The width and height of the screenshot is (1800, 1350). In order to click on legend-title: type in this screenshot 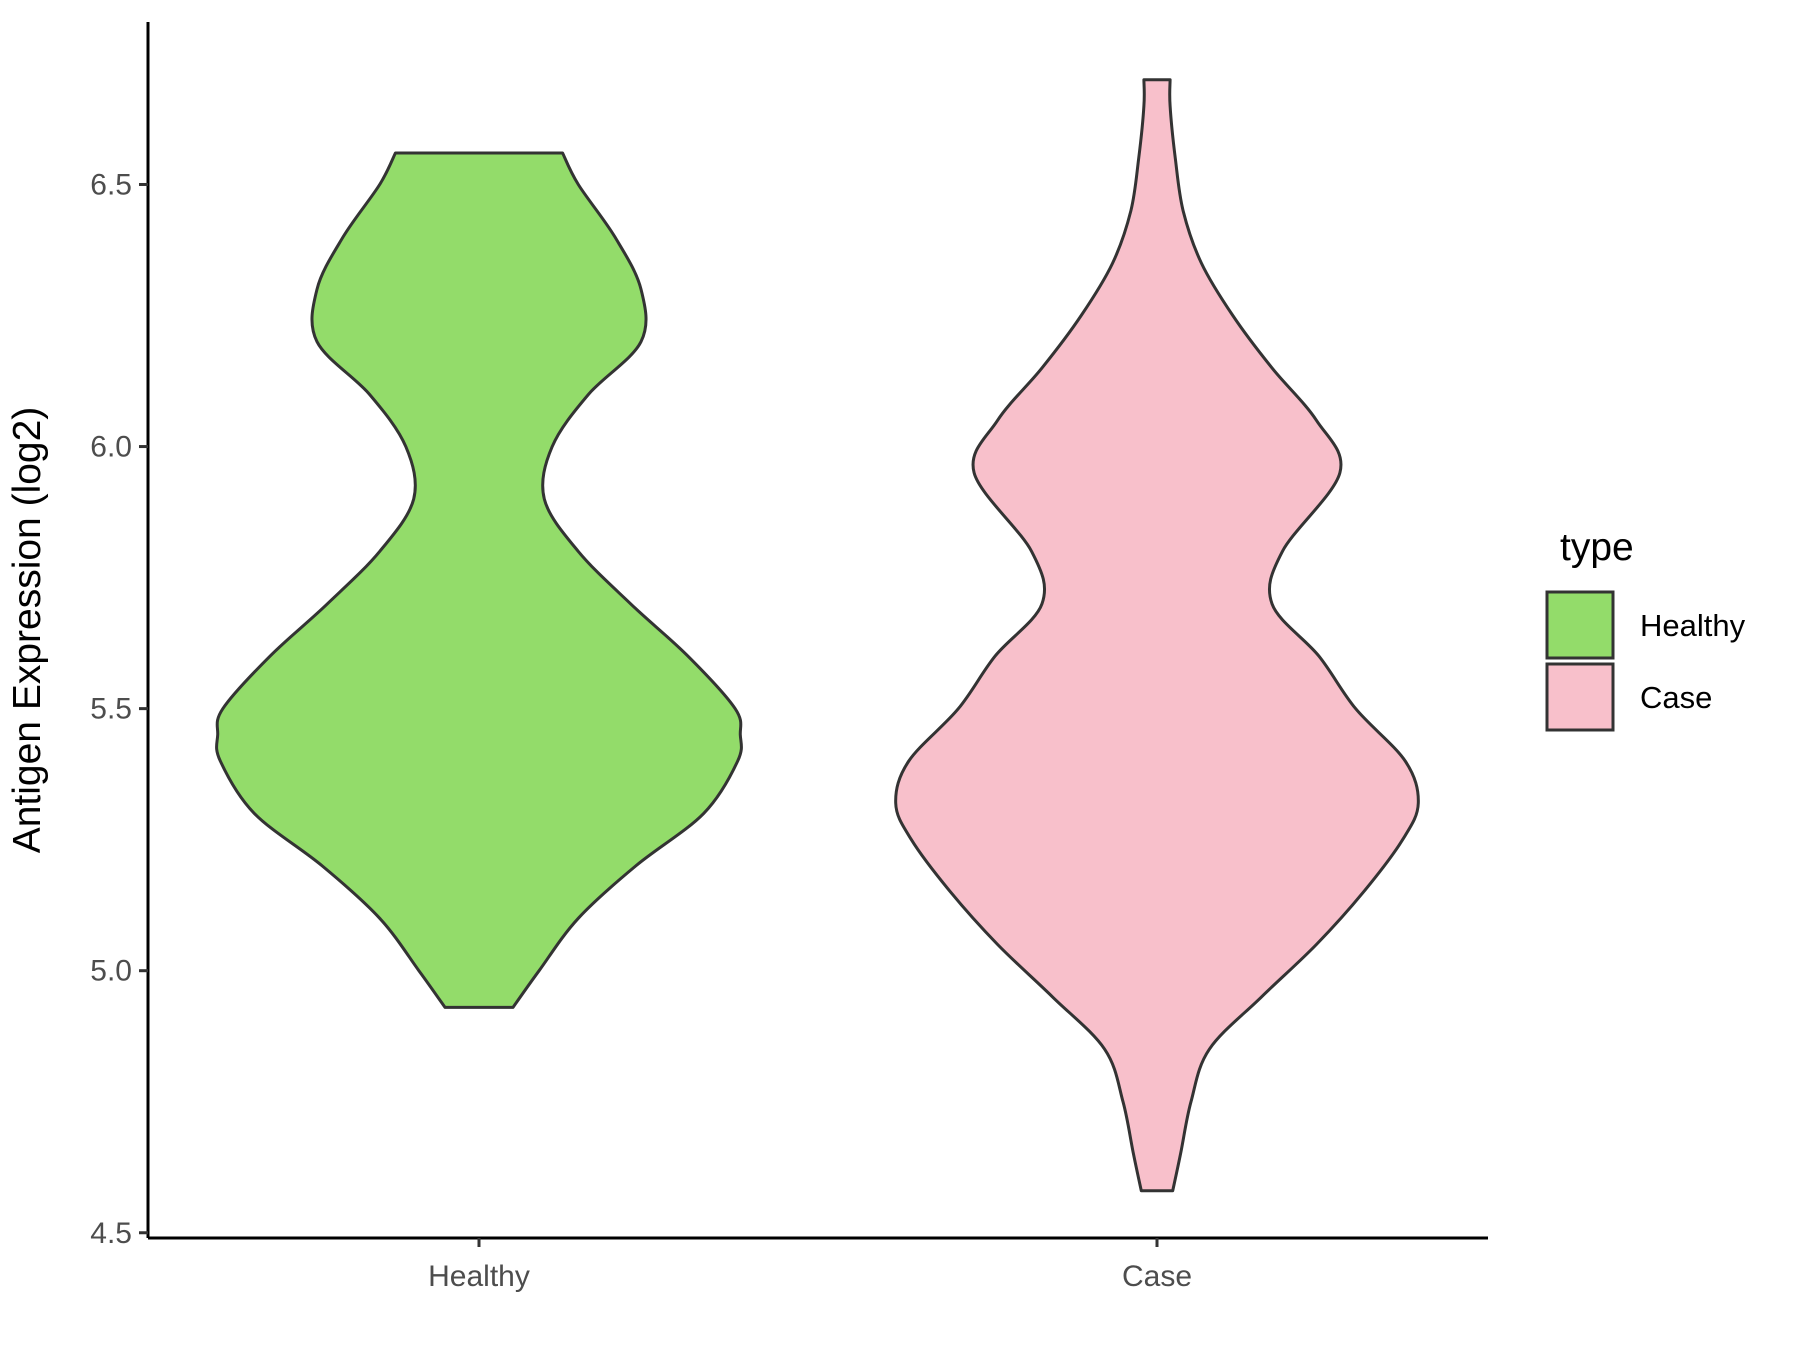, I will do `click(1597, 547)`.